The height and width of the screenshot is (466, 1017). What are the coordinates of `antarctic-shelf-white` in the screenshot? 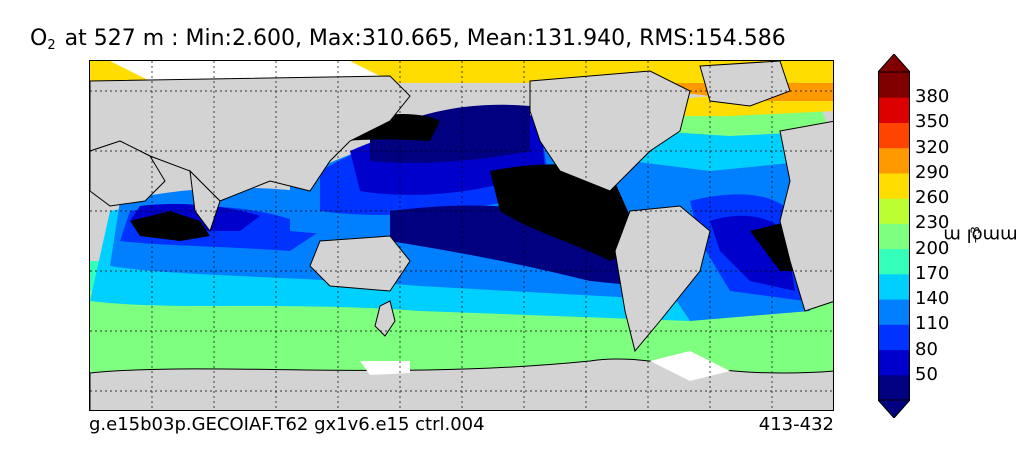 It's located at (690, 366).